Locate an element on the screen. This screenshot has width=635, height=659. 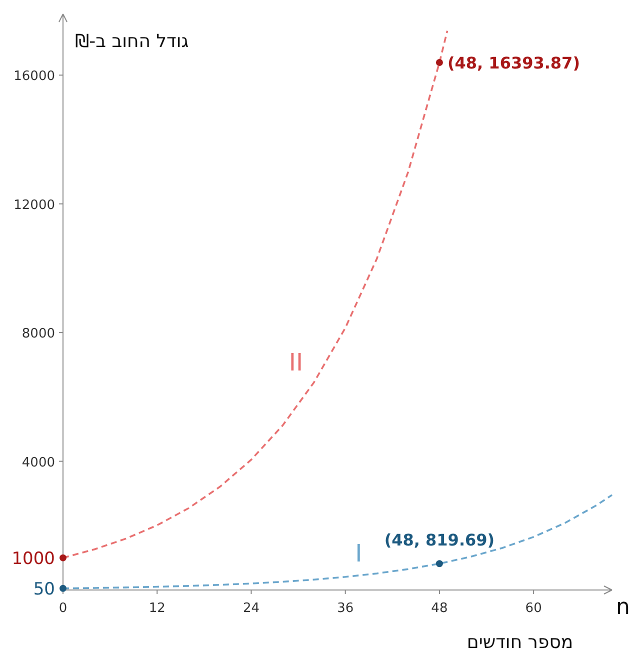
y-axis-title: גודל החוב ב-₪ is located at coordinates (132, 41).